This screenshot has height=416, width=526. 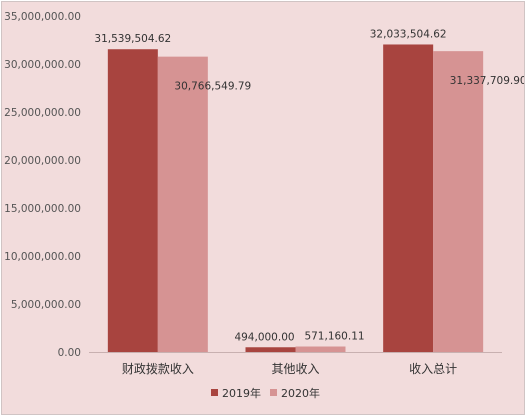 I want to click on legend-label: 2020年, so click(x=300, y=393).